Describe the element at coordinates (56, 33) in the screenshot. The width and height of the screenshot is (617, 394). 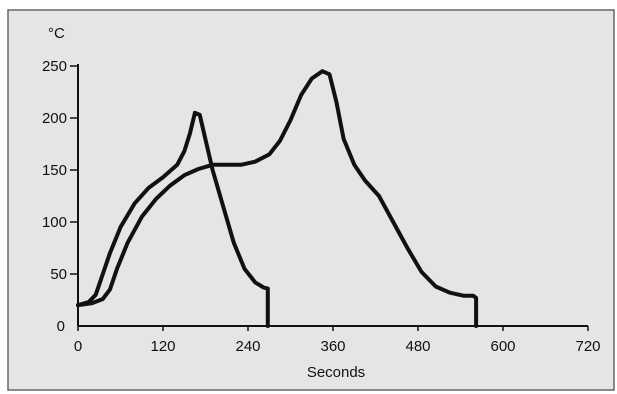
I see `y-axis-label: °C` at that location.